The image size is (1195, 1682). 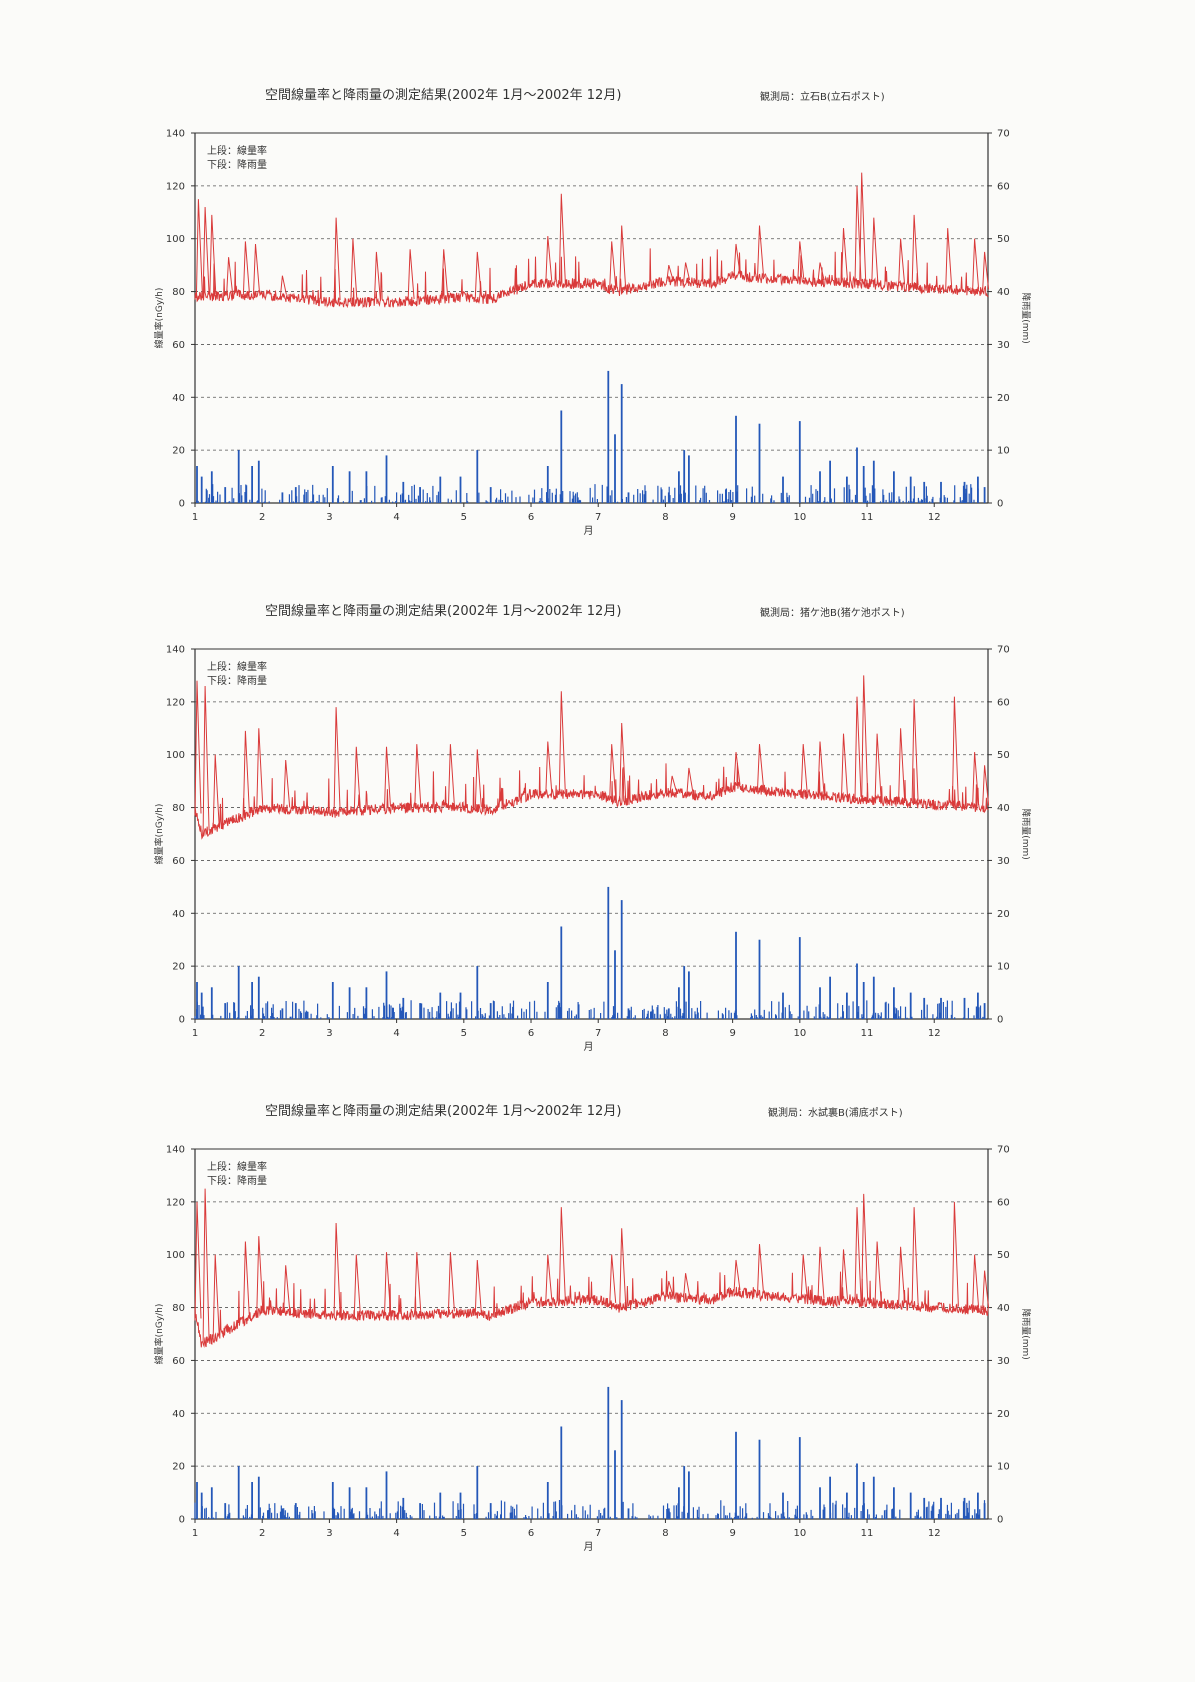 What do you see at coordinates (1003, 1255) in the screenshot?
I see `y-right-tick-label: 50` at bounding box center [1003, 1255].